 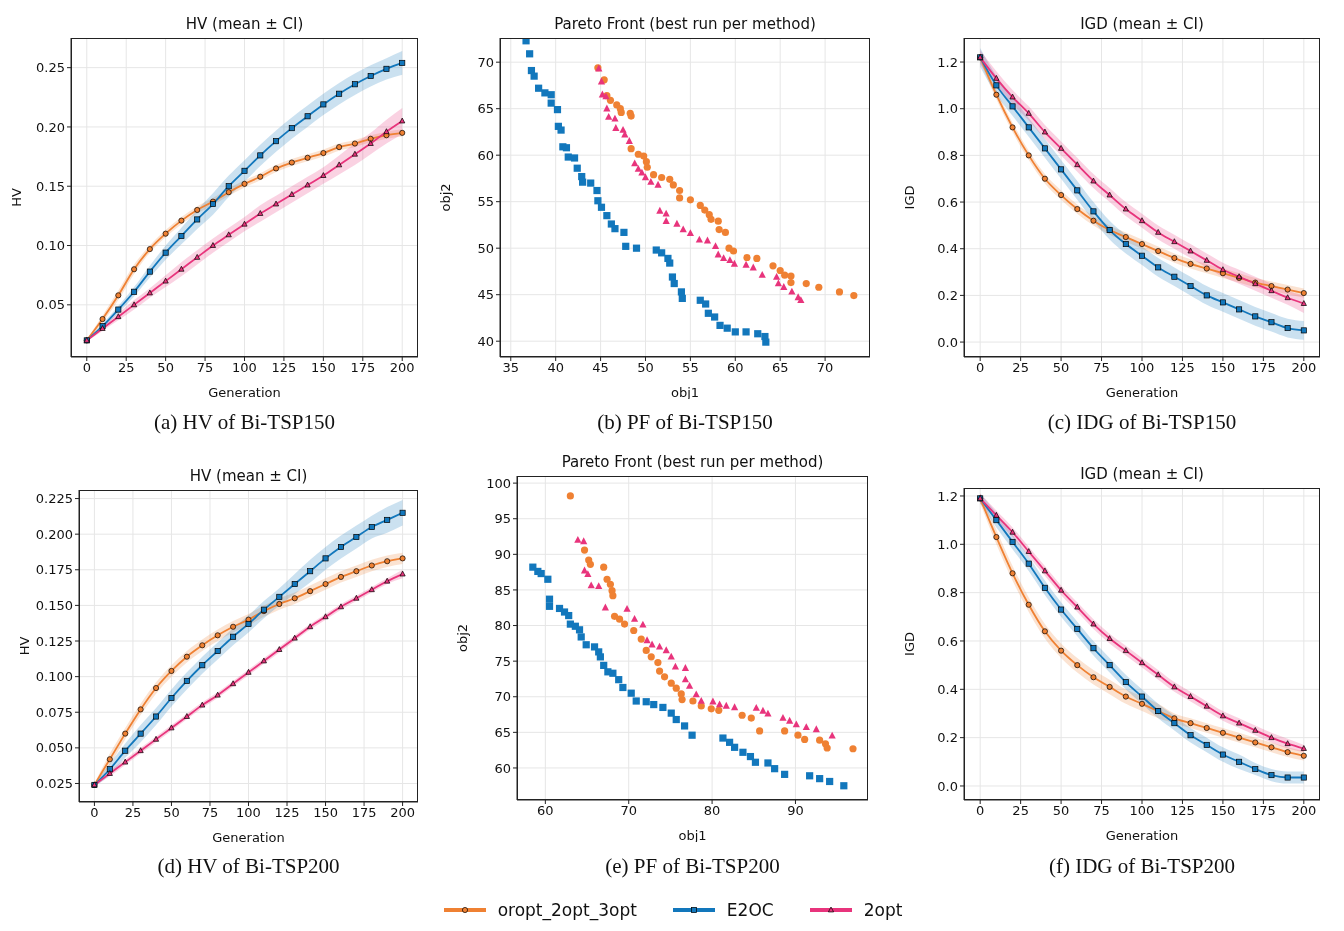 I want to click on y-tick-label: 90, so click(x=502, y=554).